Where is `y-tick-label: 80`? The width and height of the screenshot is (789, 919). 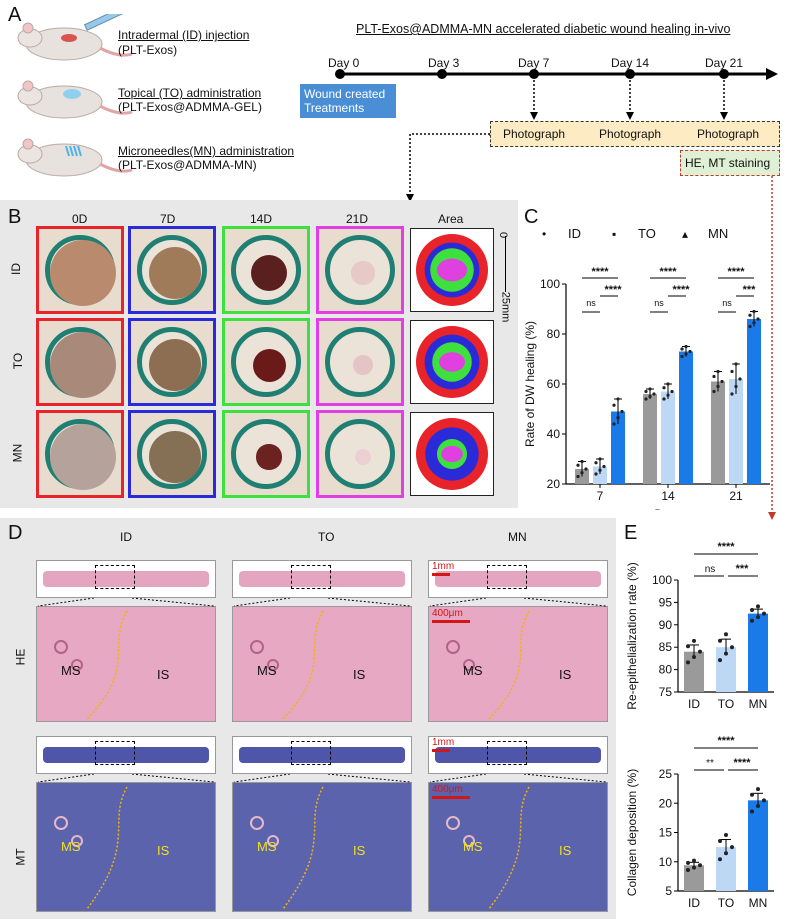 y-tick-label: 80 is located at coordinates (666, 670).